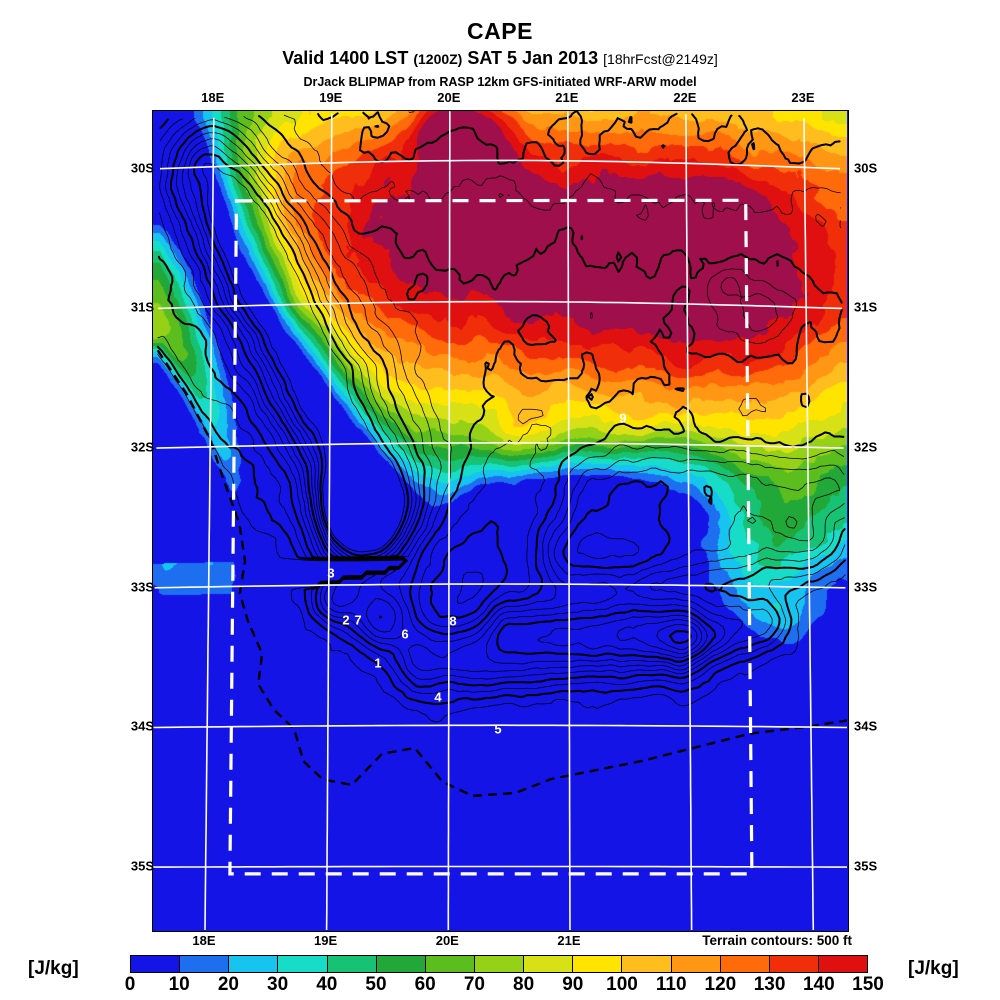 The image size is (1000, 1000). What do you see at coordinates (213, 97) in the screenshot?
I see `lon-tick-top-18E: 18E` at bounding box center [213, 97].